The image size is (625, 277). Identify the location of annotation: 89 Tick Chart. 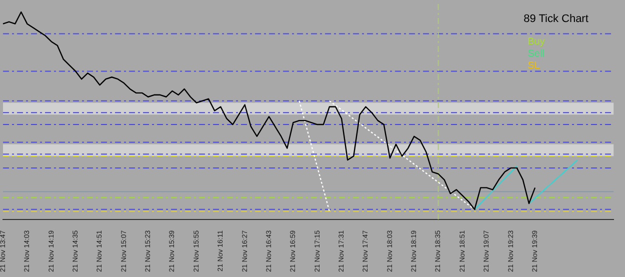
(556, 18).